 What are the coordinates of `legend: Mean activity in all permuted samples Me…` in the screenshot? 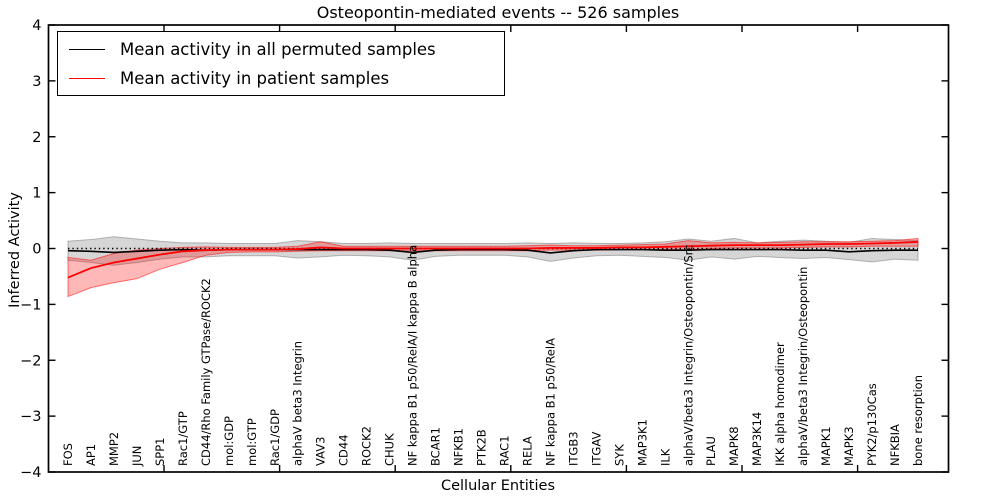 It's located at (281, 63).